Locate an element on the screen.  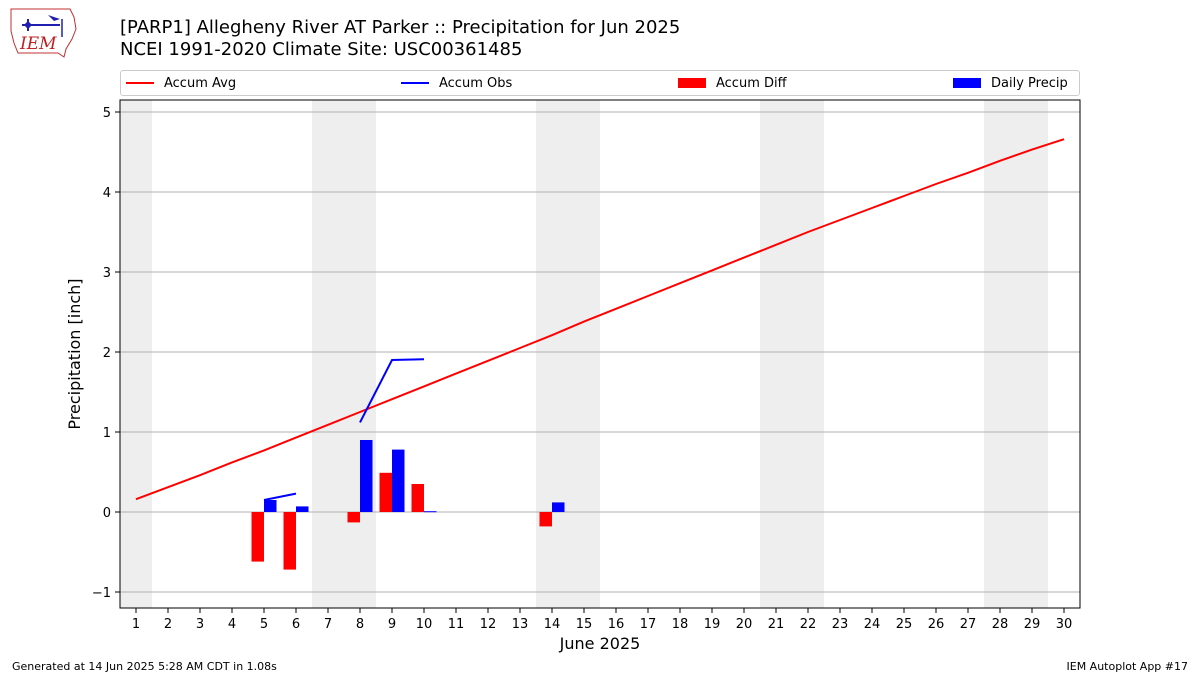
legend-swatch-daily-precip is located at coordinates (967, 83).